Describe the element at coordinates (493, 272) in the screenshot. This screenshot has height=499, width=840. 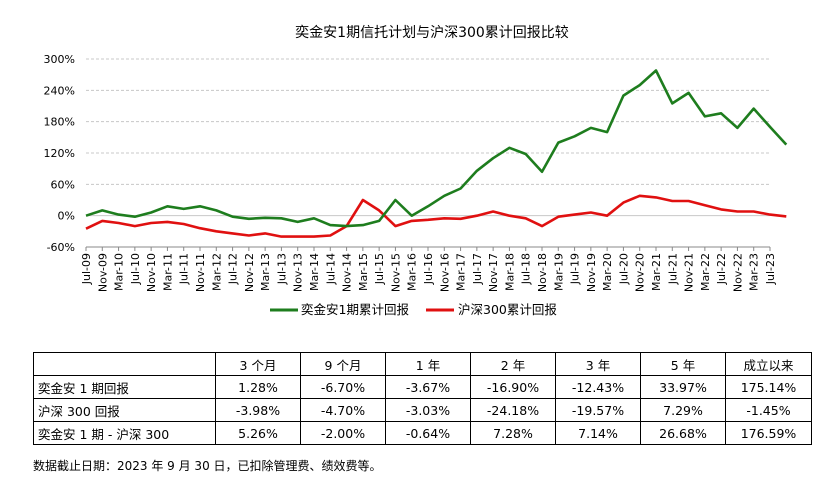
I see `x-tick-label: Nov-17` at that location.